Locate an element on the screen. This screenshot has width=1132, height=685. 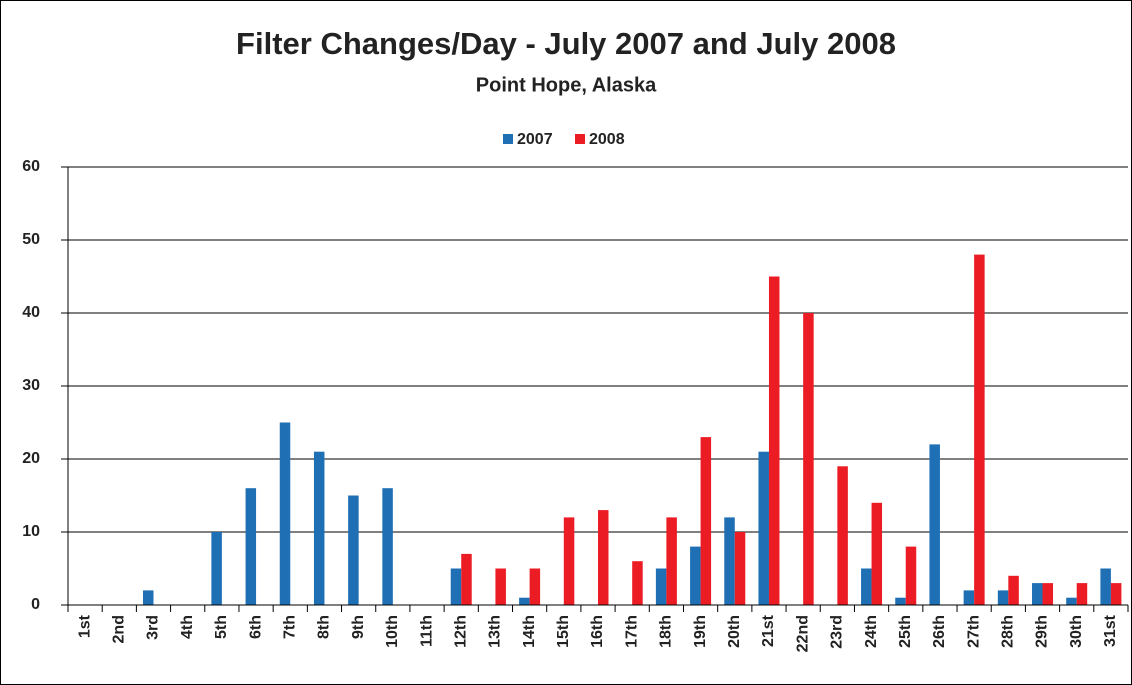
x-tick-label: 13th is located at coordinates (495, 631).